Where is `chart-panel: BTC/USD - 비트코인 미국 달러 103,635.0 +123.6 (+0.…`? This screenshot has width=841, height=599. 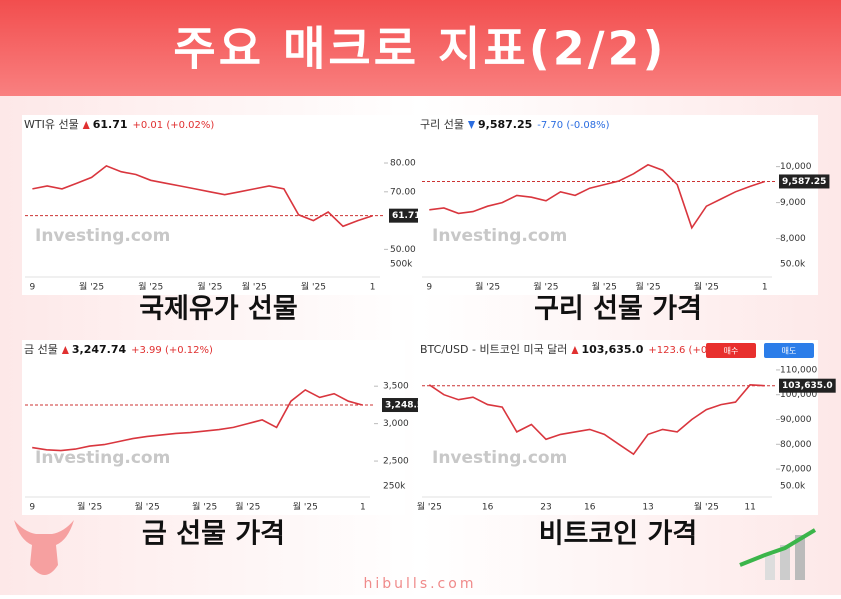
chart-panel: BTC/USD - 비트코인 미국 달러 103,635.0 +123.6 (+0.… is located at coordinates (626, 427).